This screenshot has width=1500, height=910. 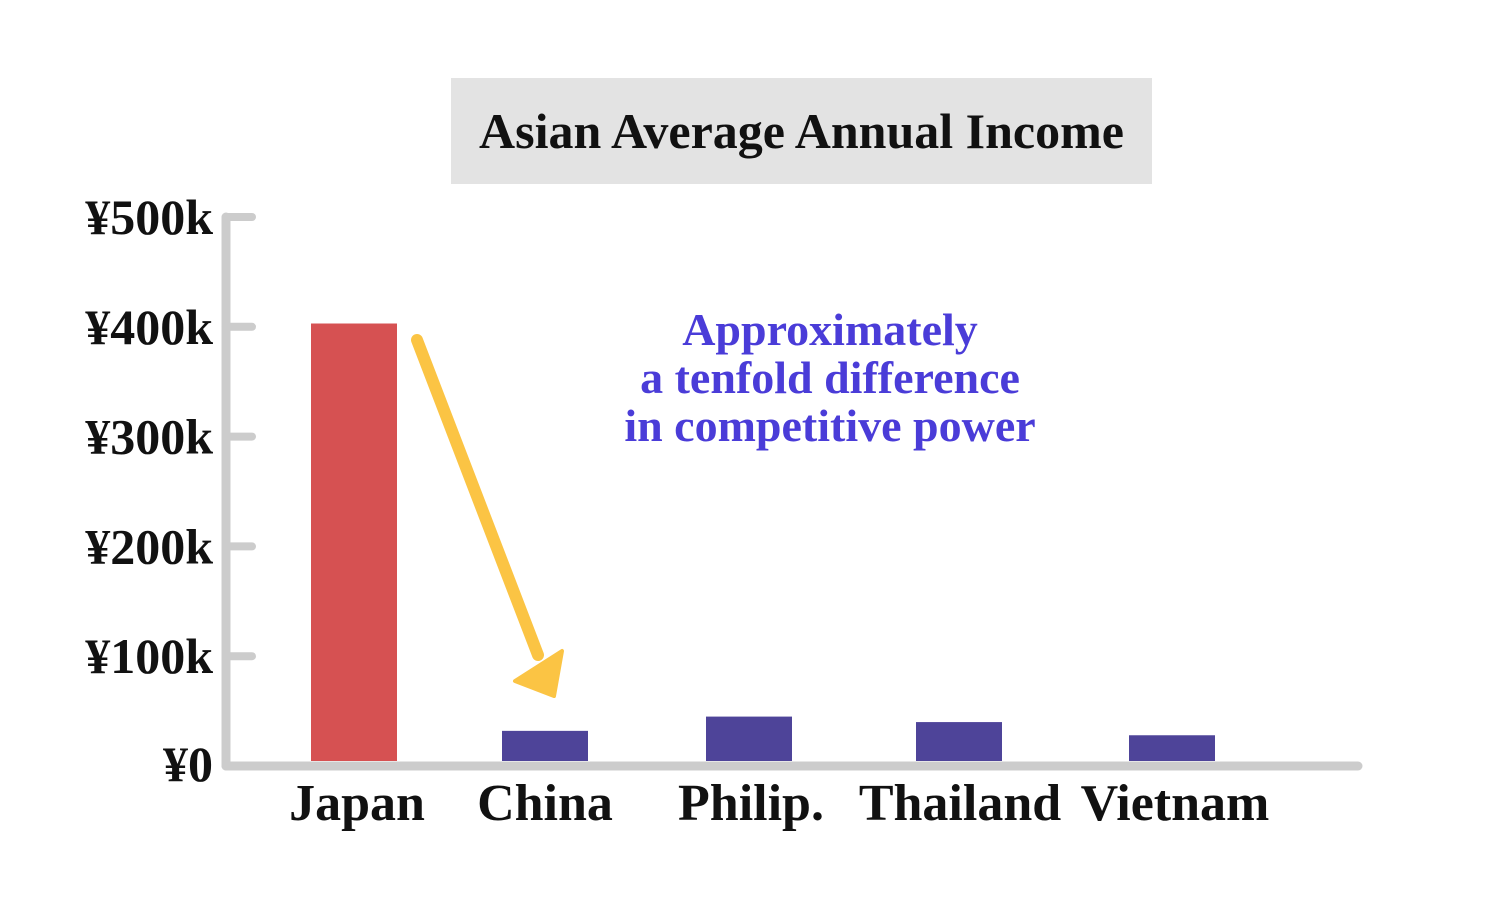 I want to click on bar-philip, so click(x=749, y=738).